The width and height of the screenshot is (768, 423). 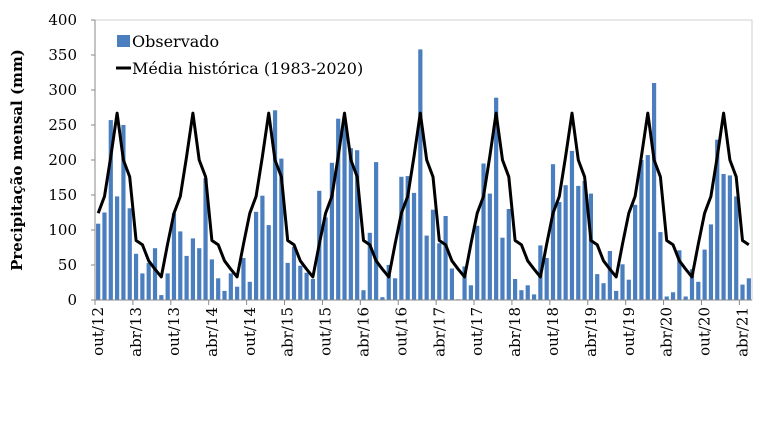 What do you see at coordinates (553, 331) in the screenshot?
I see `x-tick-label: out/18` at bounding box center [553, 331].